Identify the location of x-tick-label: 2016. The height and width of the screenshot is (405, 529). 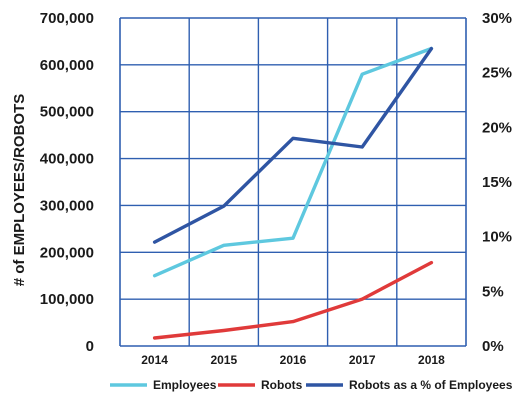
(293, 360).